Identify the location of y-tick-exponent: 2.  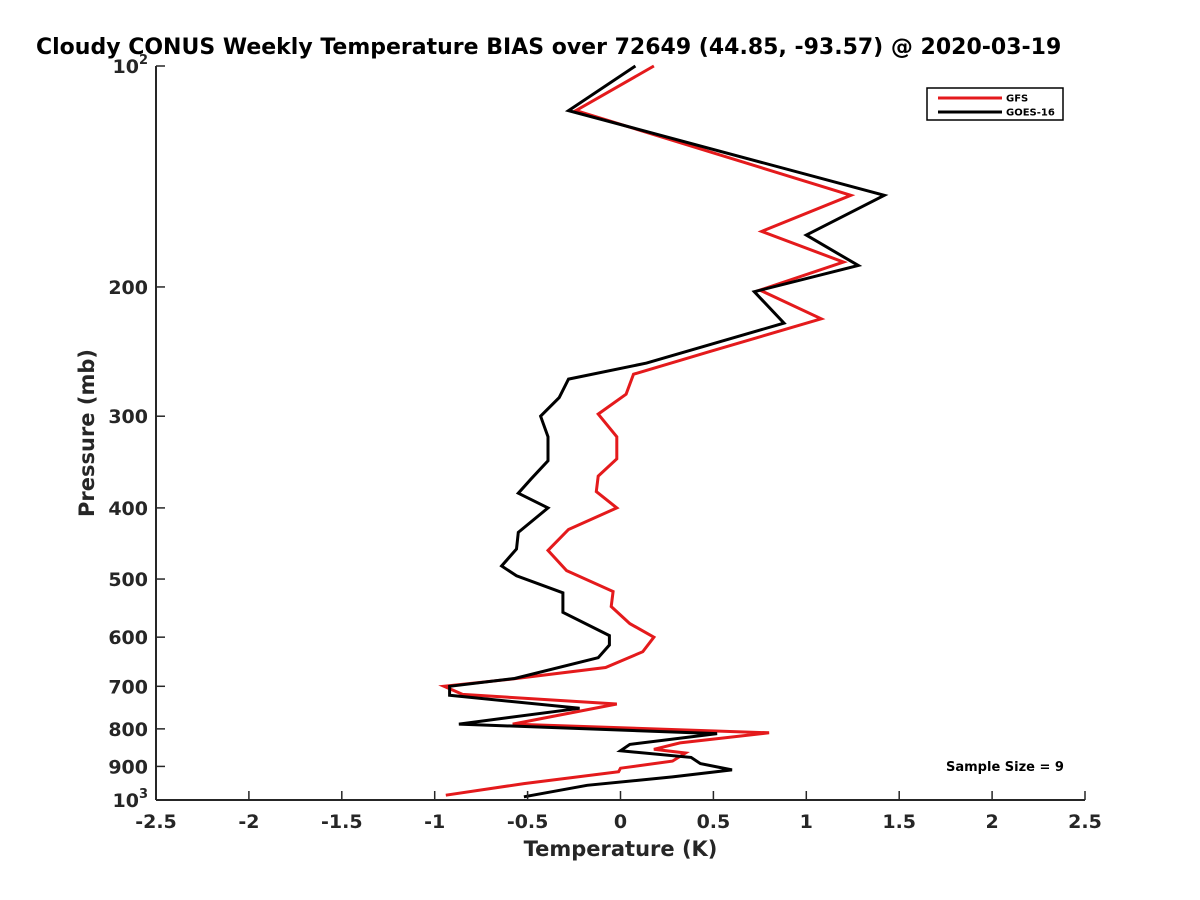
(143, 60).